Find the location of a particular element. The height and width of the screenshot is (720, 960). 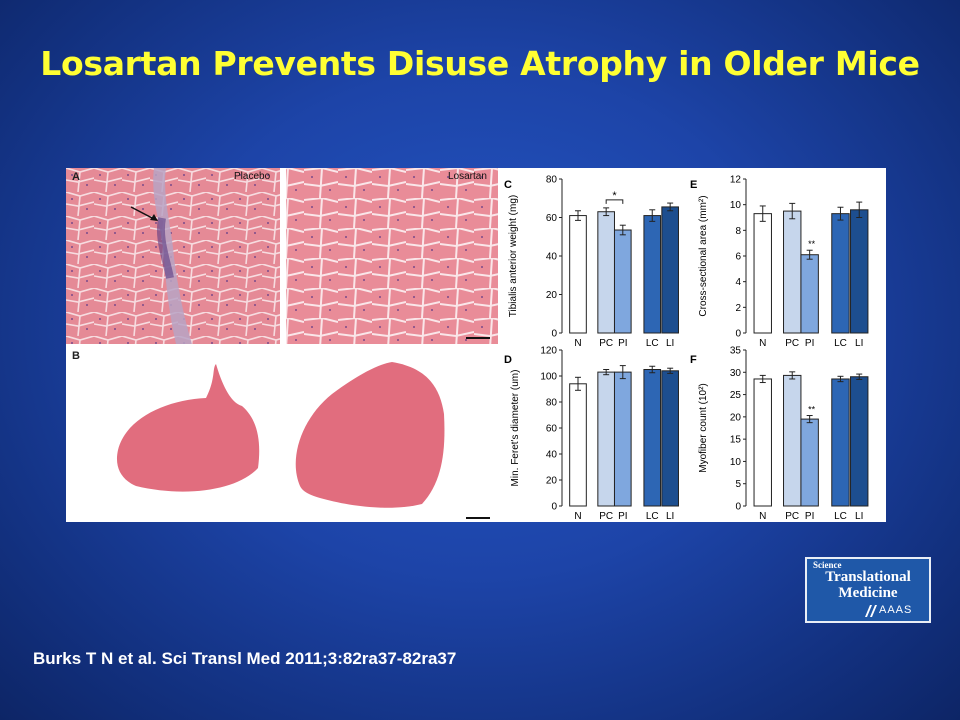

y-tick-label: 35 is located at coordinates (736, 351).